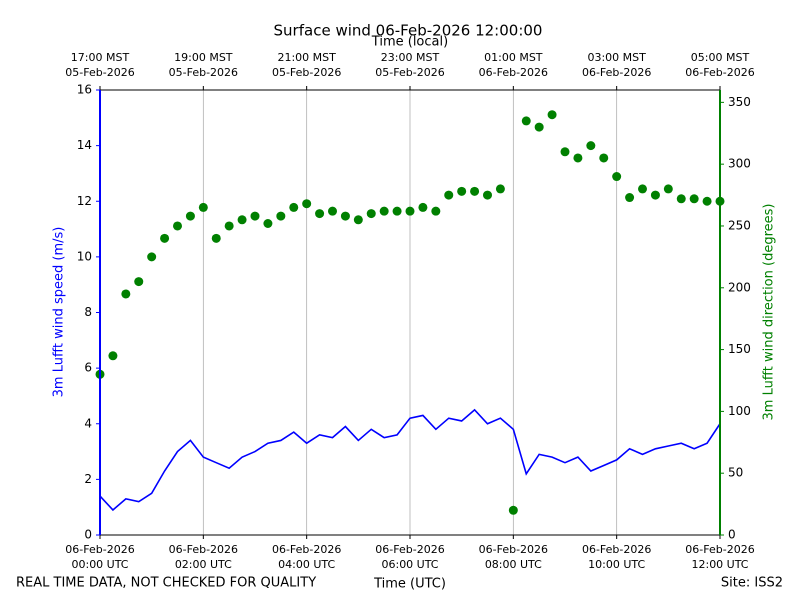 Image resolution: width=800 pixels, height=600 pixels. Describe the element at coordinates (720, 57) in the screenshot. I see `x2-tick-label: 05:00 MST` at that location.